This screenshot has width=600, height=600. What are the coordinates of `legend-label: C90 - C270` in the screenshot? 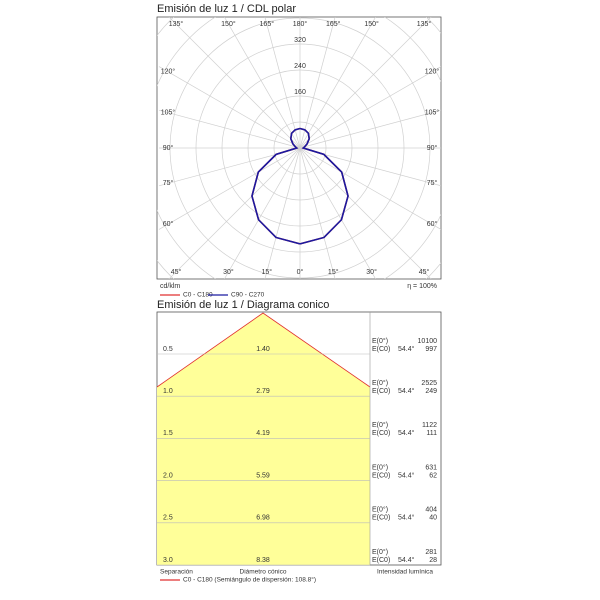 It's located at (248, 295).